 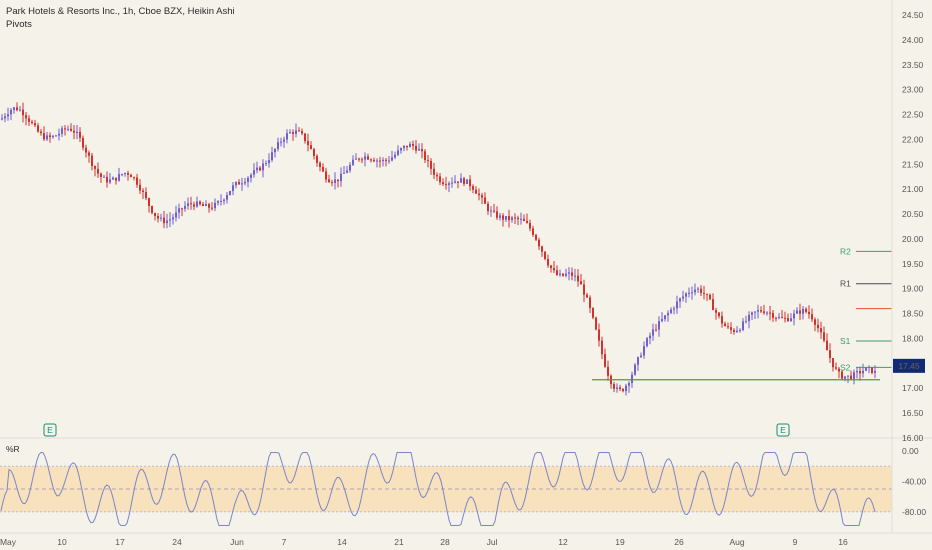 What do you see at coordinates (913, 438) in the screenshot?
I see `price-tick-label: 16.00` at bounding box center [913, 438].